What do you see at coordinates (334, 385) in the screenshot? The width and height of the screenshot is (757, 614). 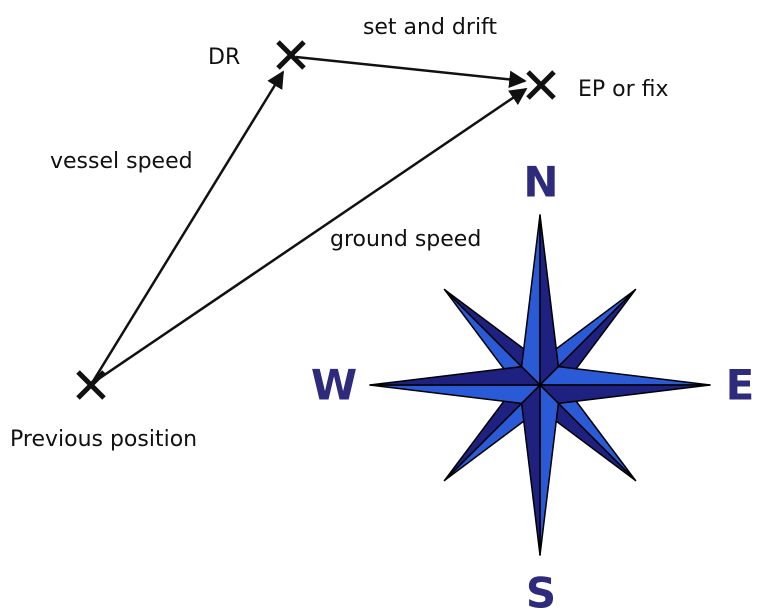 I see `west-label: W` at bounding box center [334, 385].